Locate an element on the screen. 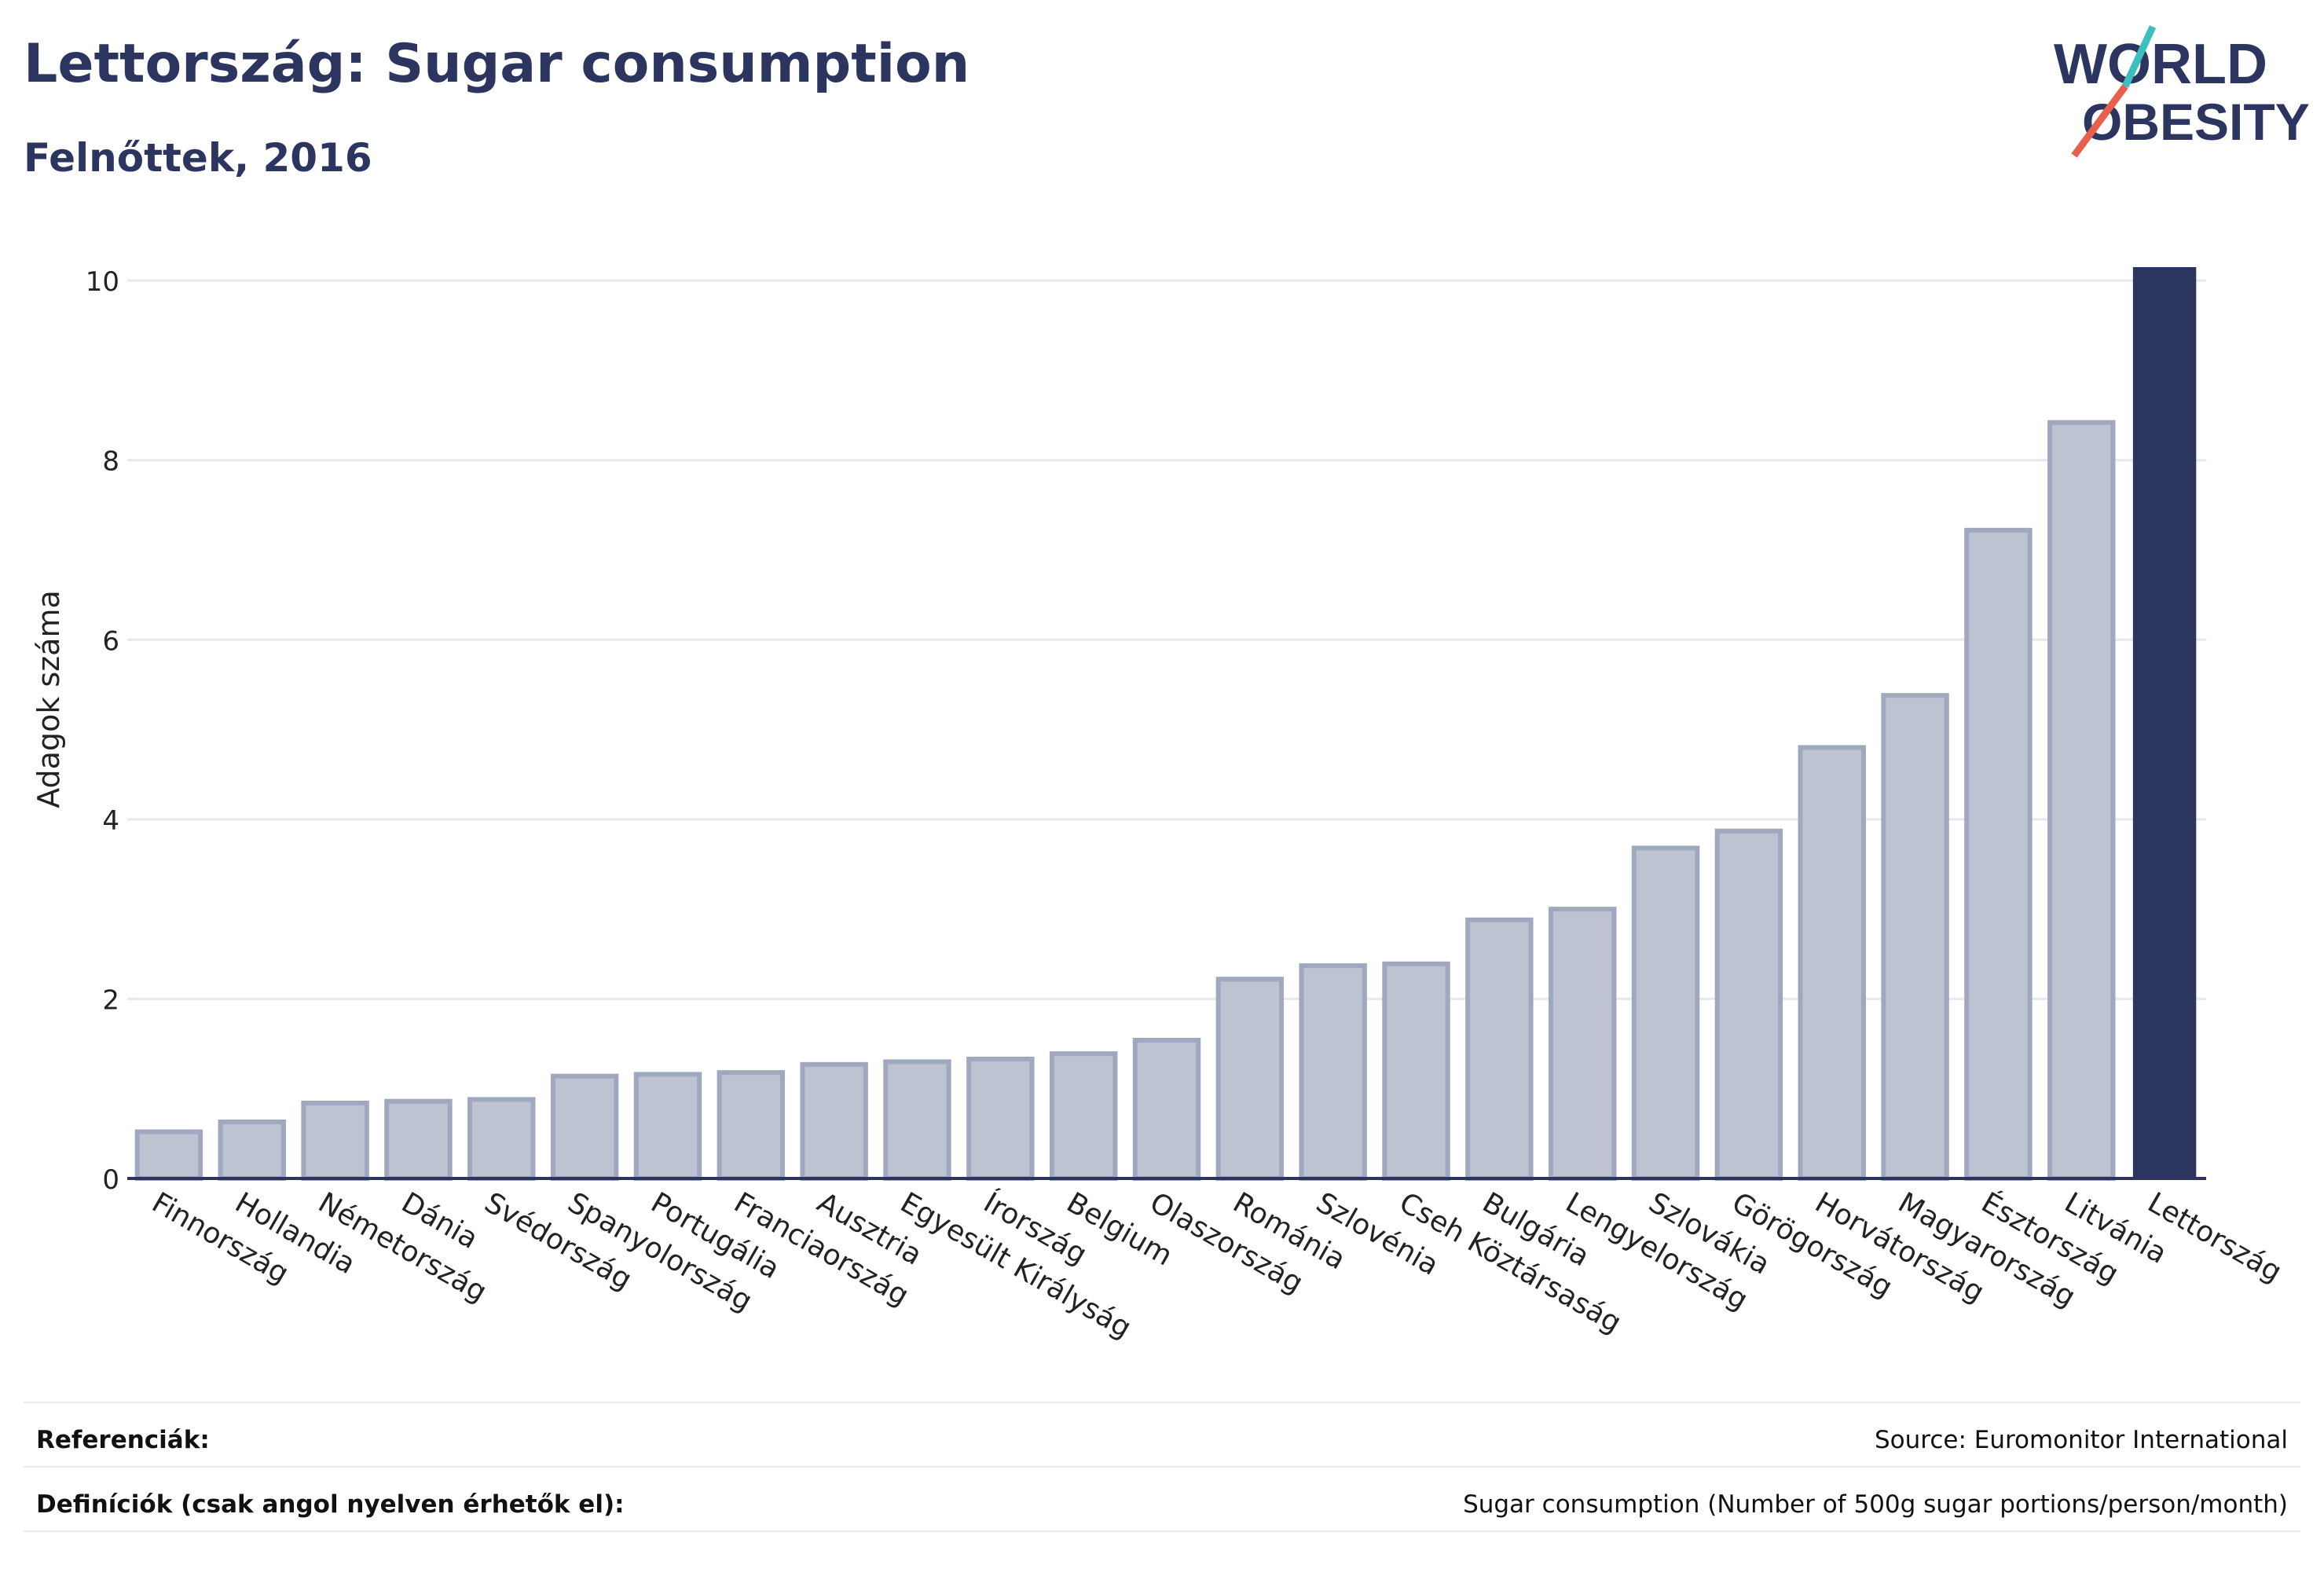 The image size is (2324, 1576). bar-magyarország is located at coordinates (1915, 937).